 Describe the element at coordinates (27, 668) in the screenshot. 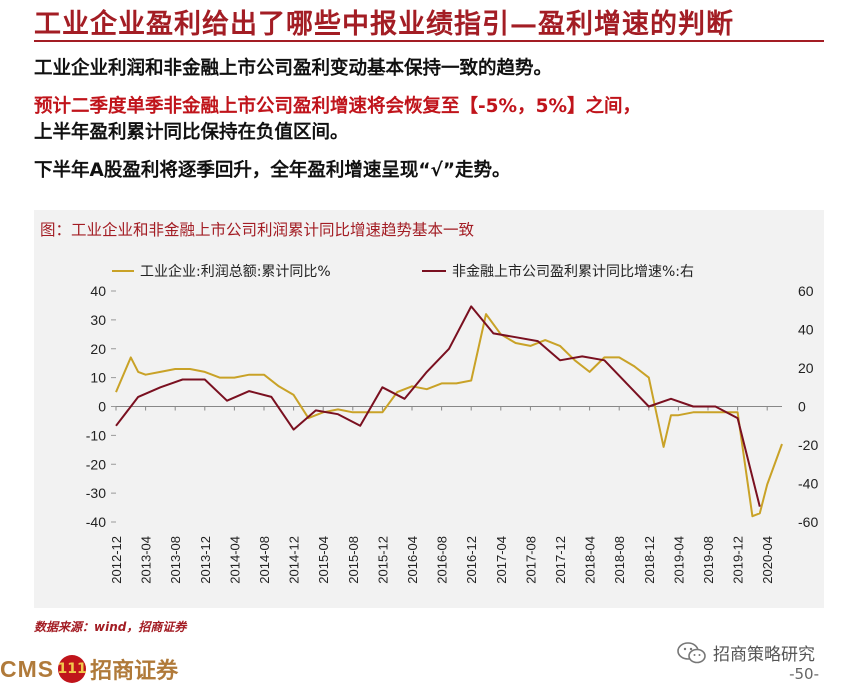

I see `logo-cms-text: CMS` at that location.